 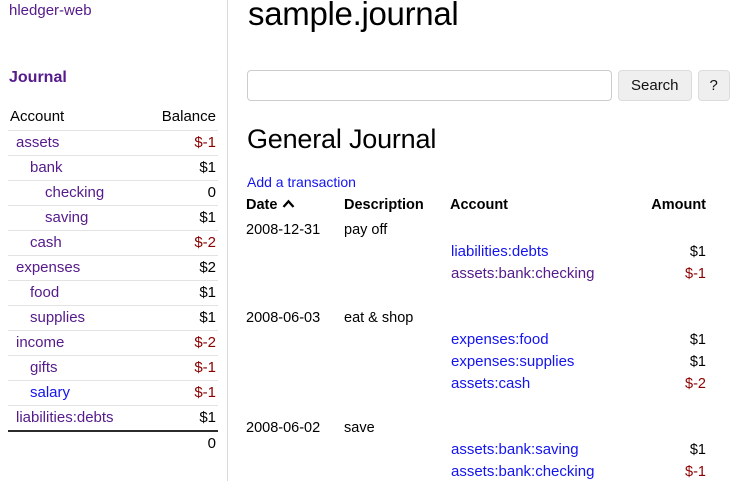 I want to click on journal-header-date: Date, so click(x=295, y=207).